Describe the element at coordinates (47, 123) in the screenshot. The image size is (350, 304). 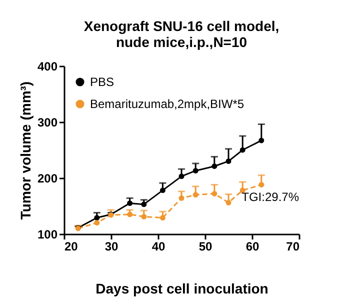
I see `y-tick-label: 300` at that location.